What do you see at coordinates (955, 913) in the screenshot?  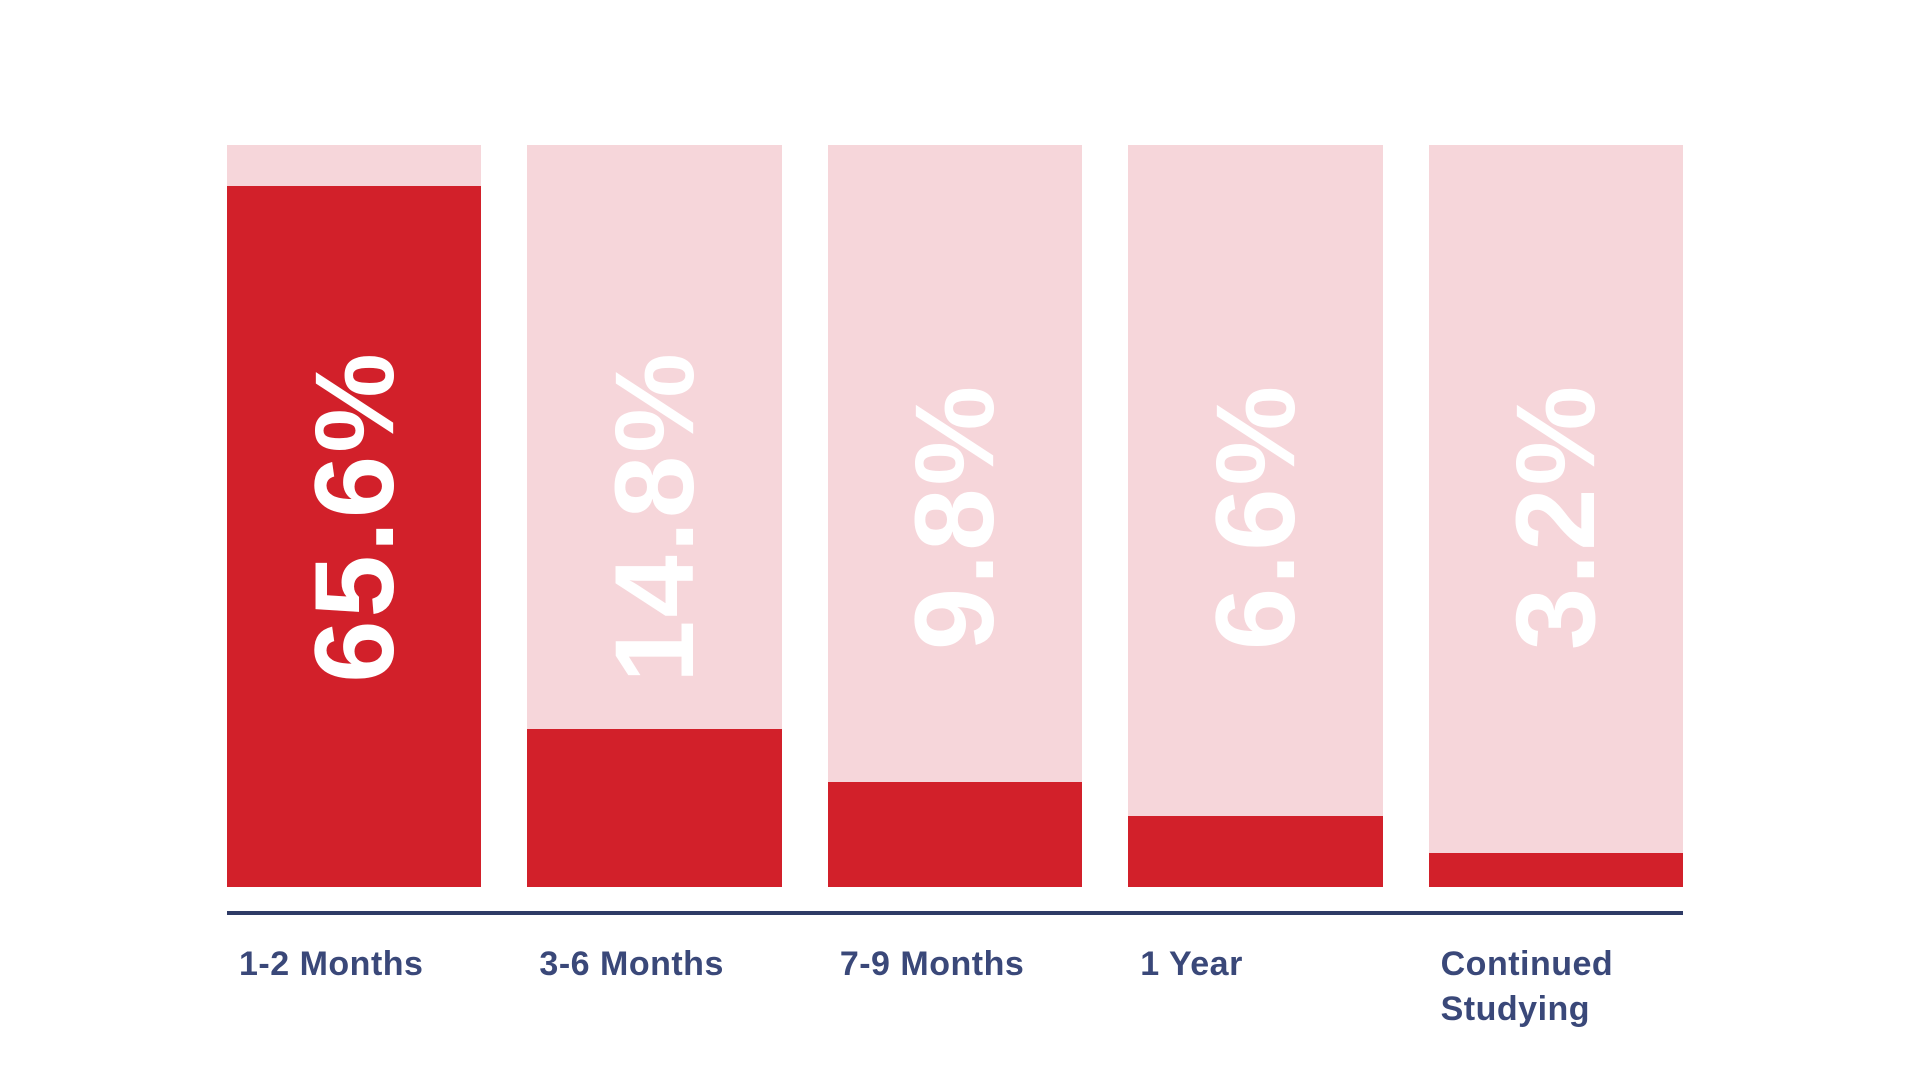 I see `x-axis-line` at bounding box center [955, 913].